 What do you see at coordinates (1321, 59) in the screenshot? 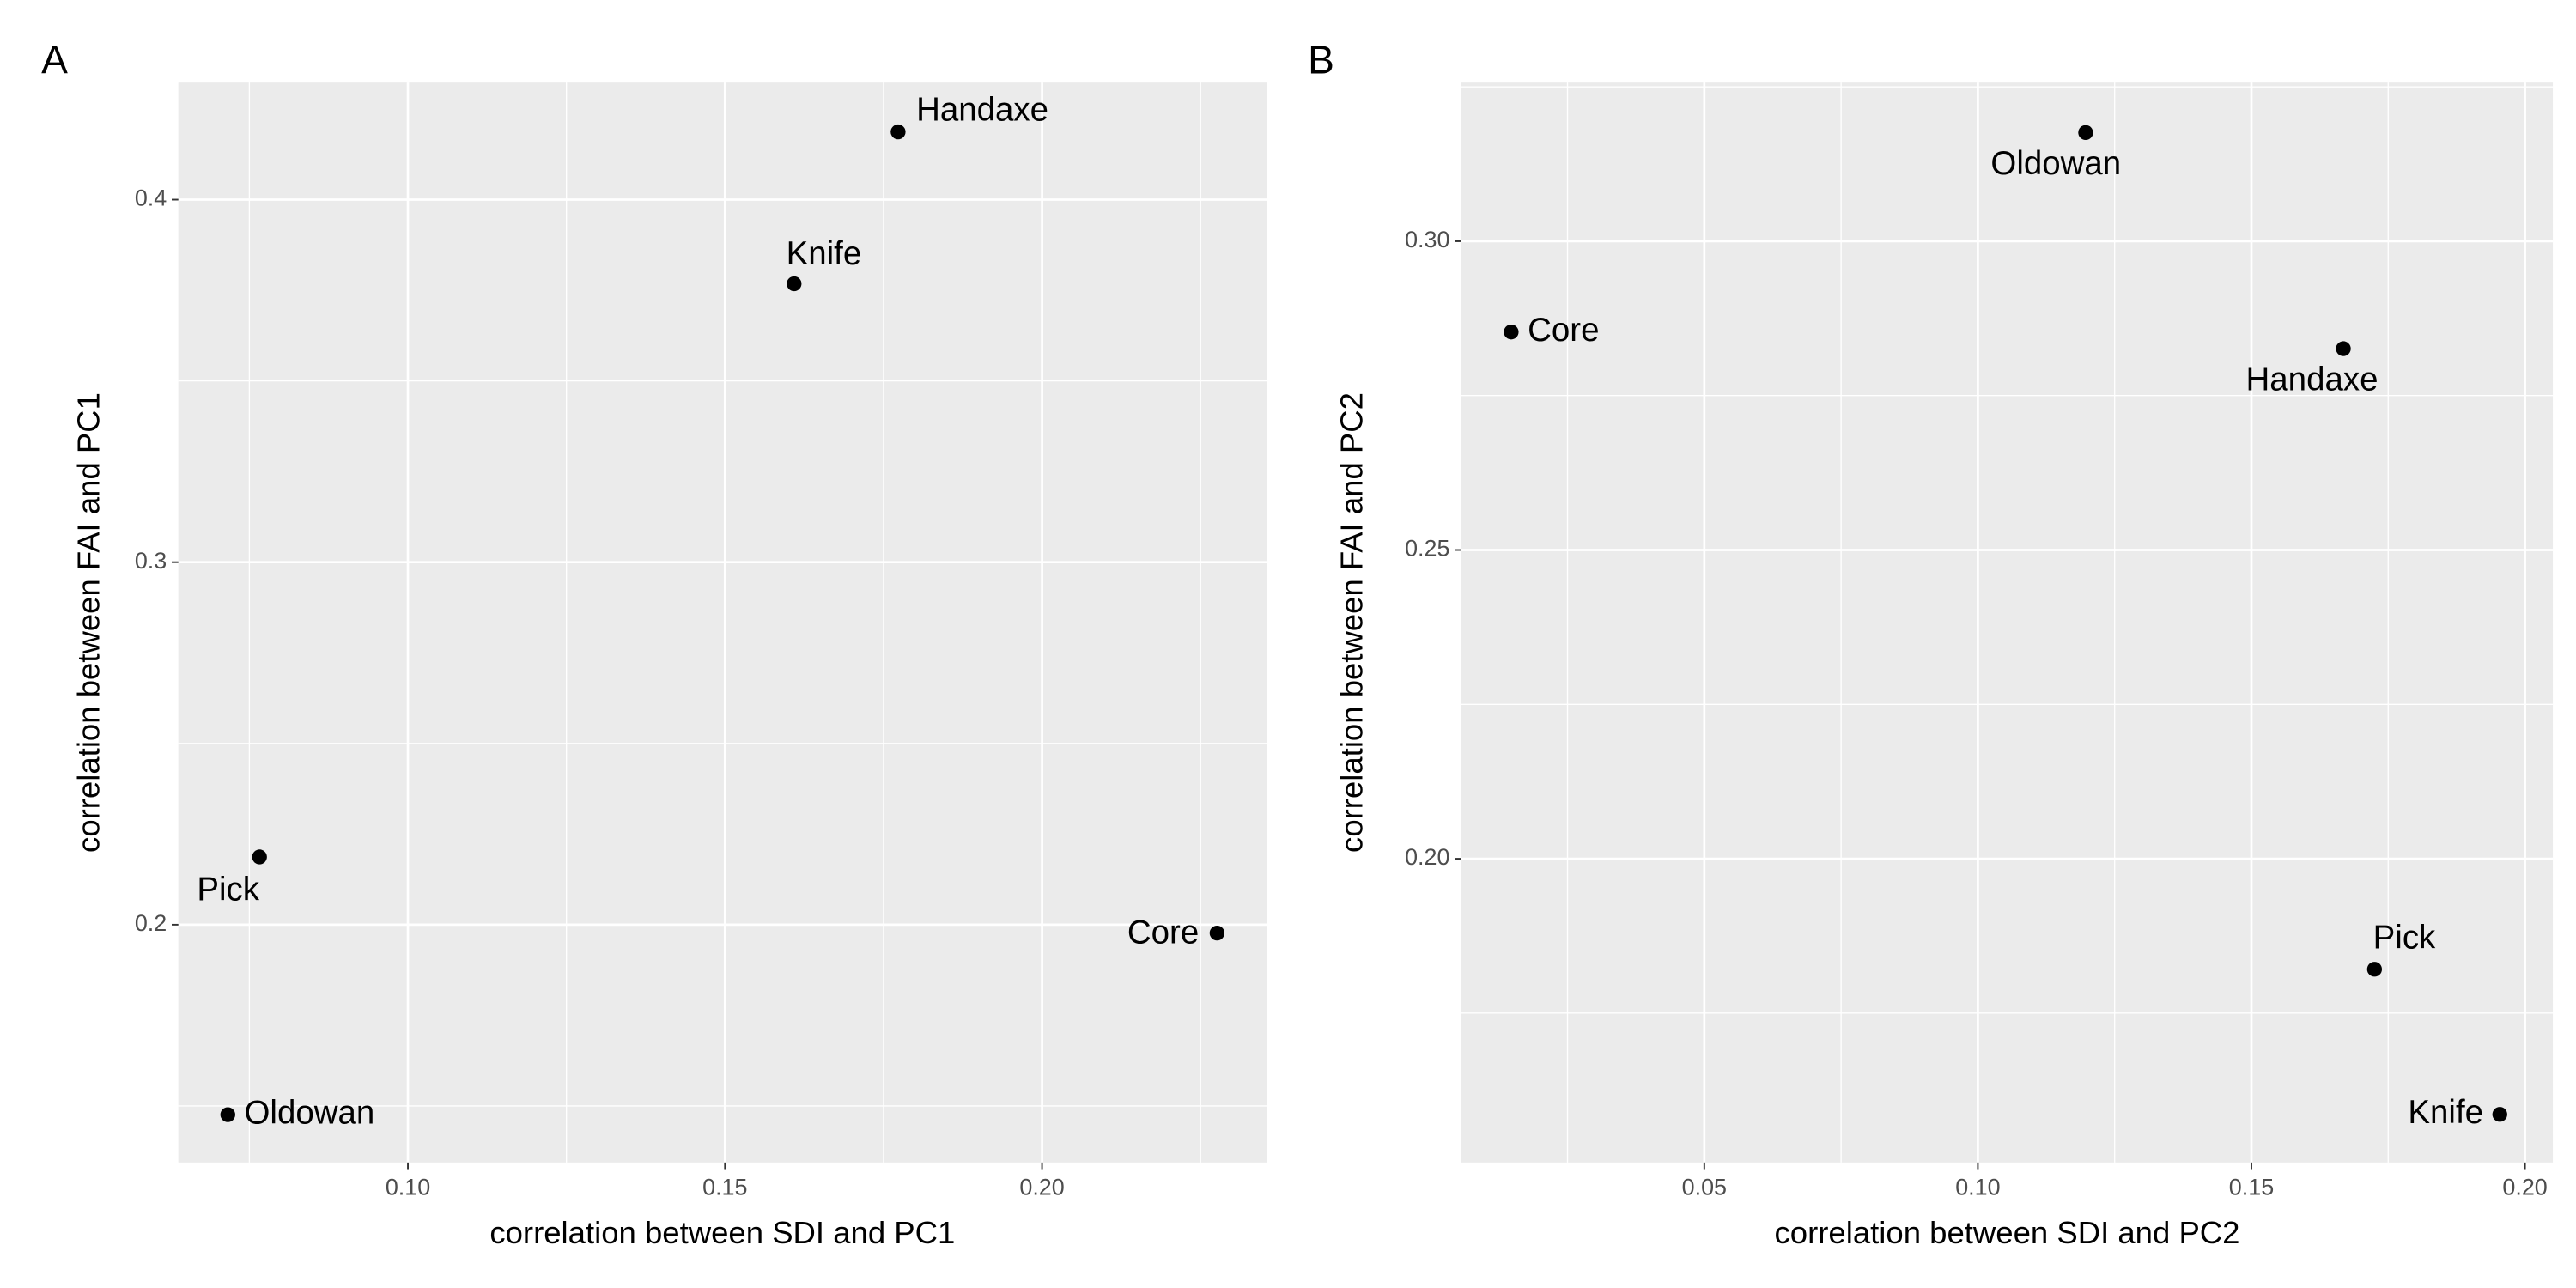
I see `panel-tag: B` at bounding box center [1321, 59].